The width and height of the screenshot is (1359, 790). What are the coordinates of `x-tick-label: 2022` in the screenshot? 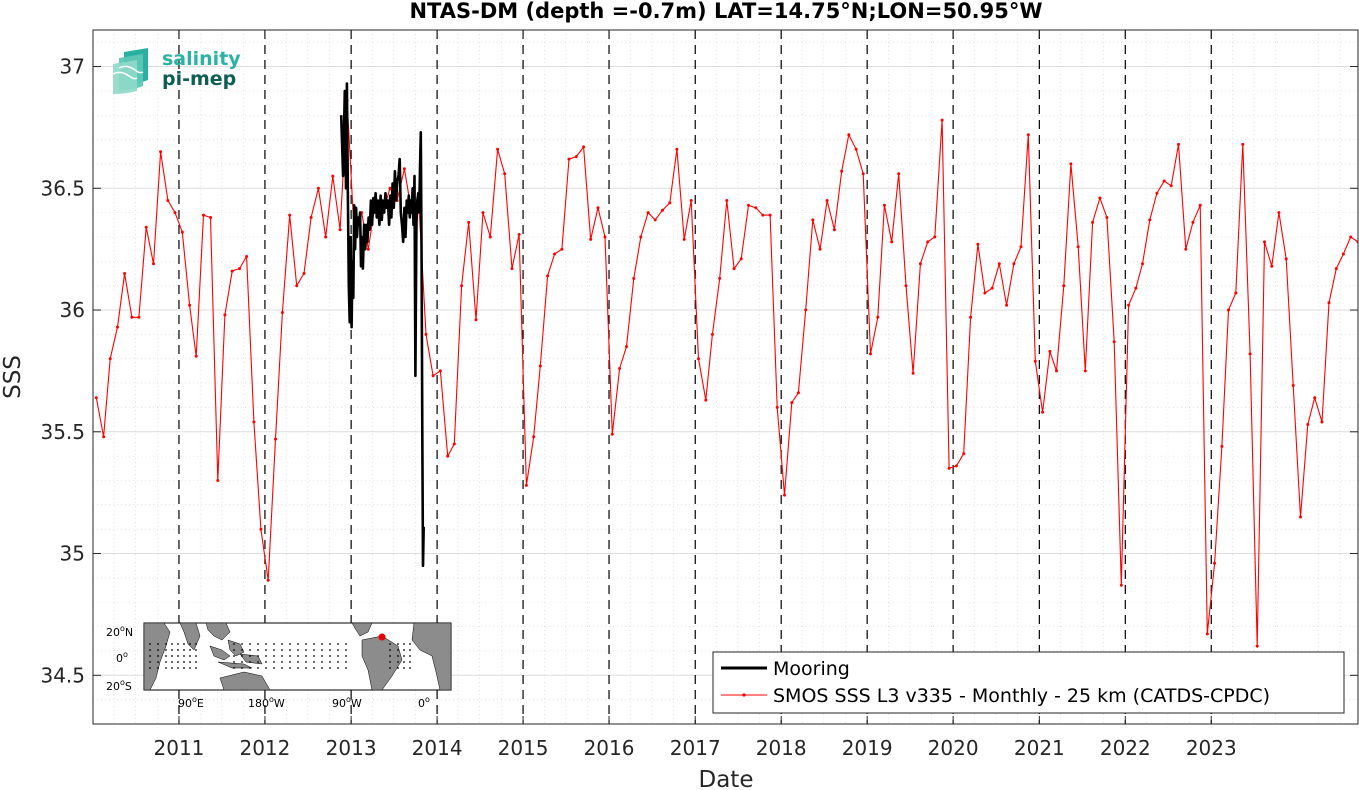 It's located at (1125, 748).